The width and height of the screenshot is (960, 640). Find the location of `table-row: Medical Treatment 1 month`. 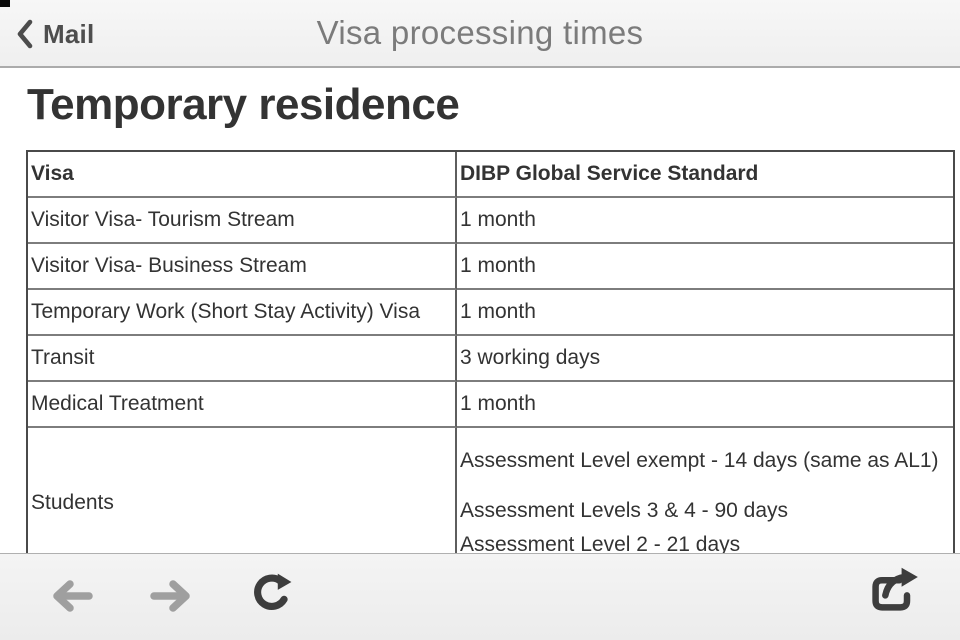

table-row: Medical Treatment 1 month is located at coordinates (490, 405).